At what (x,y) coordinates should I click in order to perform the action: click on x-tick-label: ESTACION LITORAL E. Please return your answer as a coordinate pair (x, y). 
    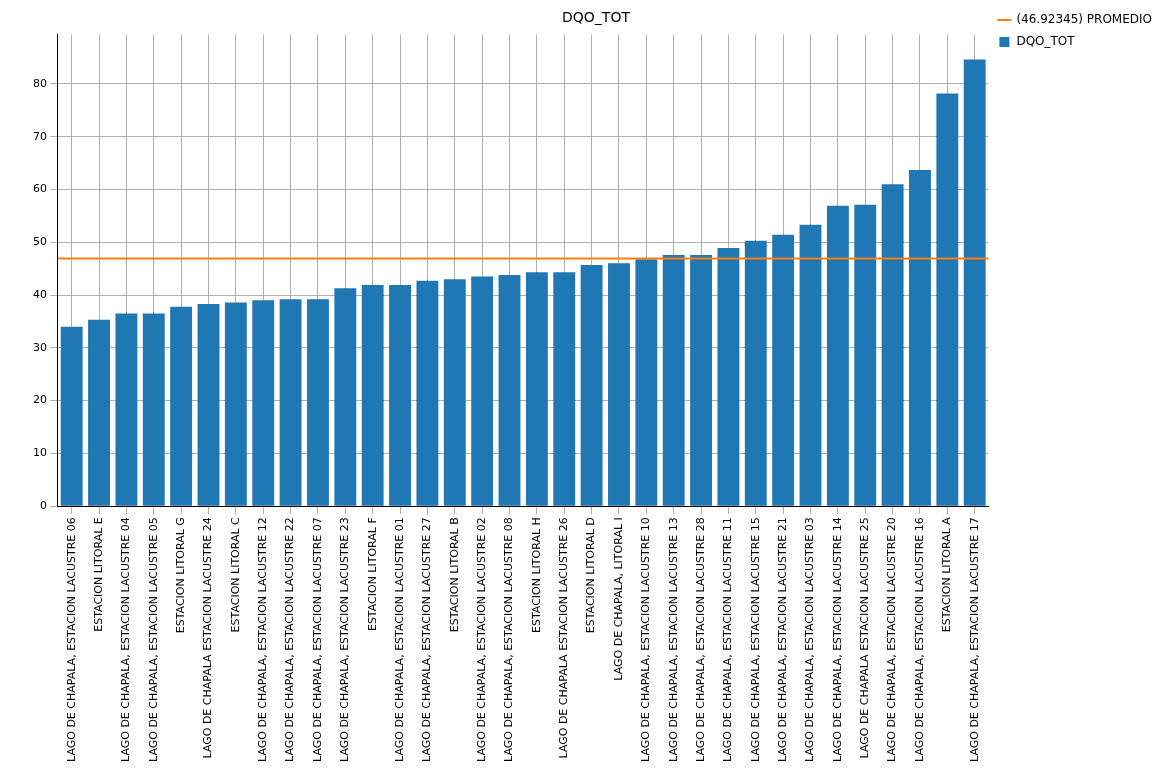
    Looking at the image, I should click on (98, 574).